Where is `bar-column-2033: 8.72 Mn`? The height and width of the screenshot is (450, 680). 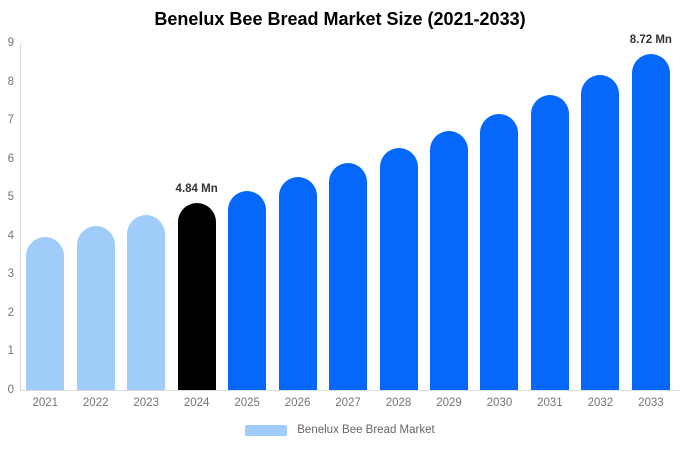
bar-column-2033: 8.72 Mn is located at coordinates (651, 212).